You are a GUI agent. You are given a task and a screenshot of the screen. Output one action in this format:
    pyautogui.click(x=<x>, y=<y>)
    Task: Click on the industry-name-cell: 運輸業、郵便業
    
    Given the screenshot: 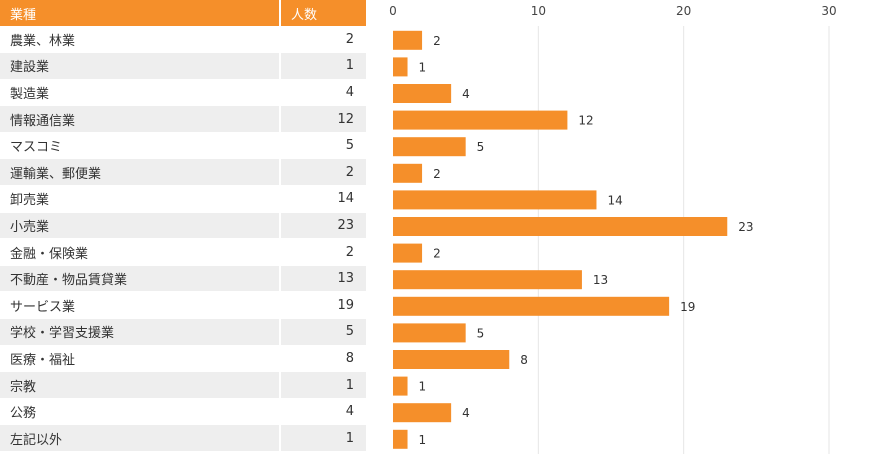 What is the action you would take?
    pyautogui.click(x=140, y=172)
    